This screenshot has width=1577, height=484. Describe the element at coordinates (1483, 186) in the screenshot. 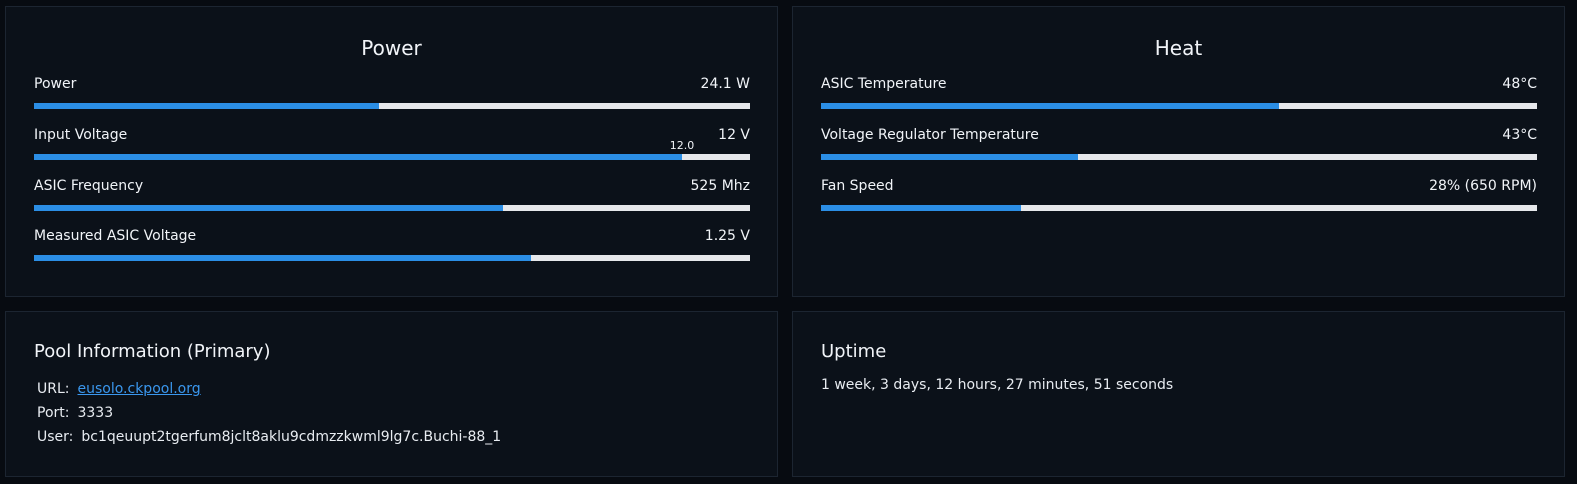

I see `metric-value: 28% (650 RPM)` at that location.